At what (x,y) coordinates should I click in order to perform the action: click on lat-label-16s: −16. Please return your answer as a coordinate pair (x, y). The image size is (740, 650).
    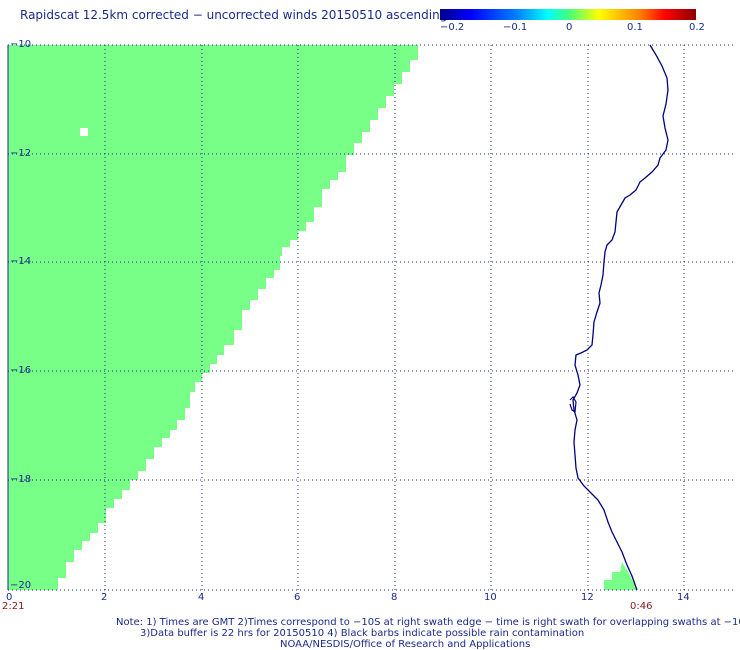
    Looking at the image, I should click on (21, 370).